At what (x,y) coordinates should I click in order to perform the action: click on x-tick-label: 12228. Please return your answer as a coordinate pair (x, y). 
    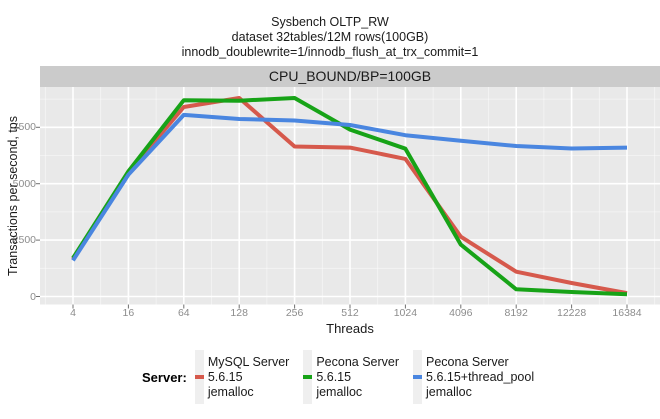
    Looking at the image, I should click on (571, 313).